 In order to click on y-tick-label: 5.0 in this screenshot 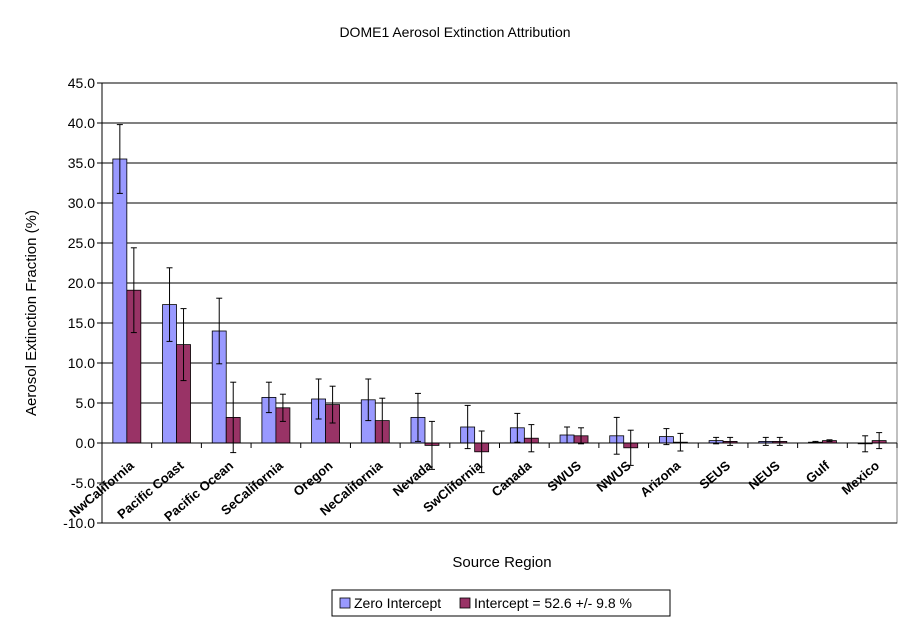, I will do `click(86, 403)`.